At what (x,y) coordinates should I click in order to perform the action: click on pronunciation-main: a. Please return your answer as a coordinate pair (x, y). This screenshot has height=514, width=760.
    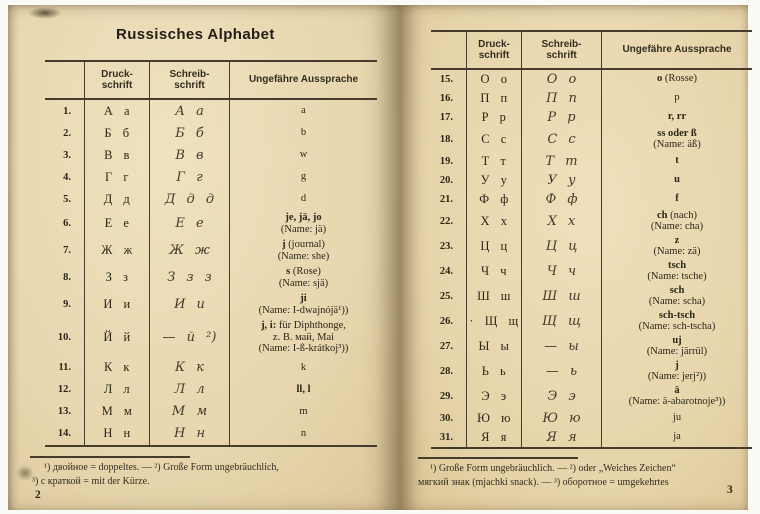
    Looking at the image, I should click on (303, 111).